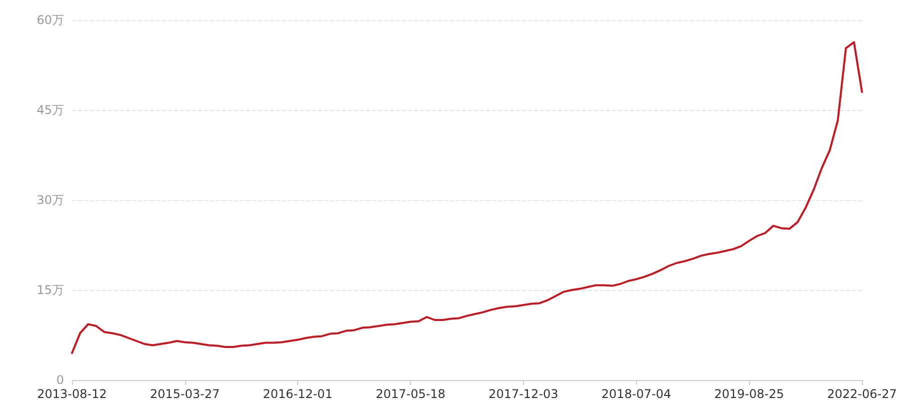 The image size is (900, 400). What do you see at coordinates (60, 380) in the screenshot?
I see `y-tick-label: 0` at bounding box center [60, 380].